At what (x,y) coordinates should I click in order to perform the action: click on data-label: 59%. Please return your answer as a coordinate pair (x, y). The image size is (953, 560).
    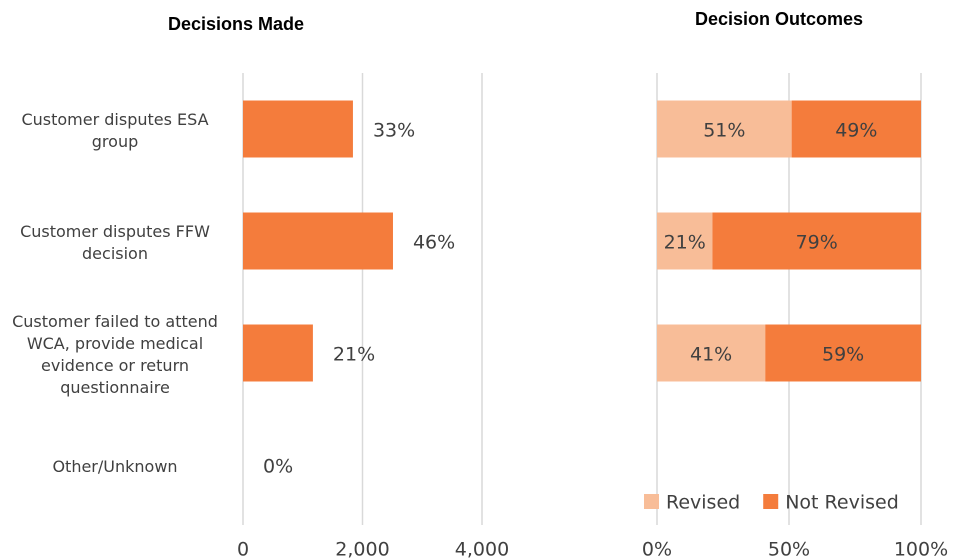
    Looking at the image, I should click on (843, 355).